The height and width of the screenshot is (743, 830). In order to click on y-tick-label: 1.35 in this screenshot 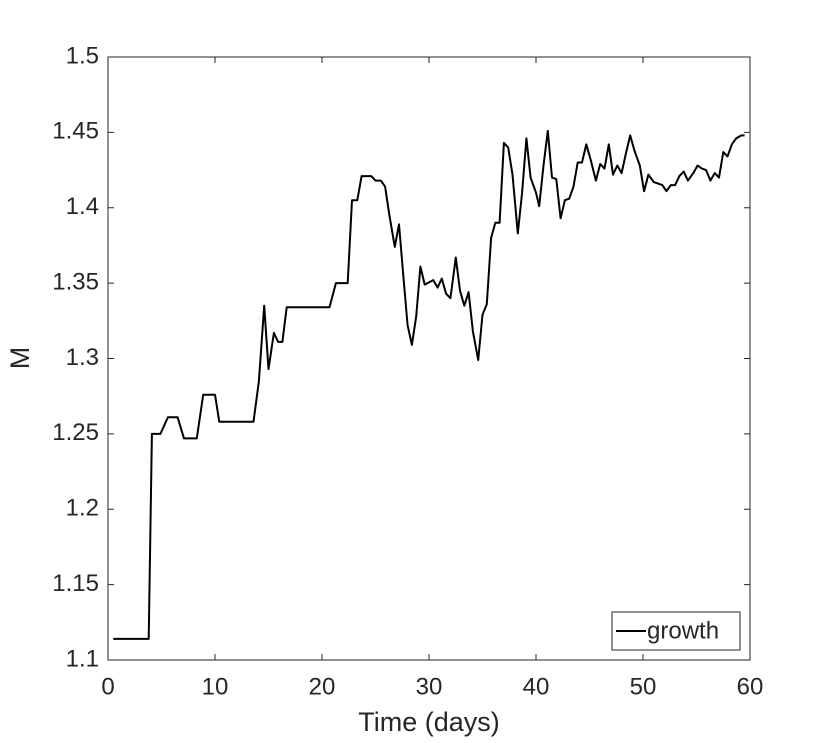, I will do `click(75, 281)`.